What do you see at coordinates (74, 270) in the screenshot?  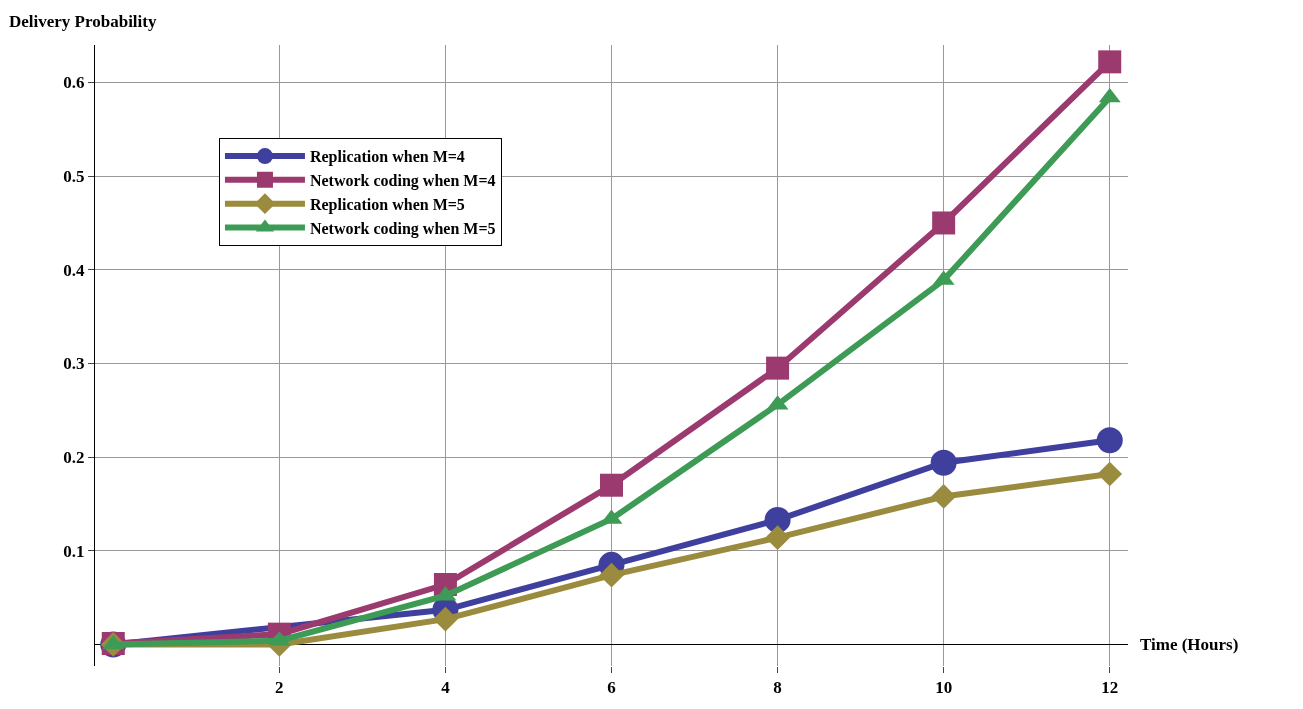 I see `y-tick-label: 0.4` at bounding box center [74, 270].